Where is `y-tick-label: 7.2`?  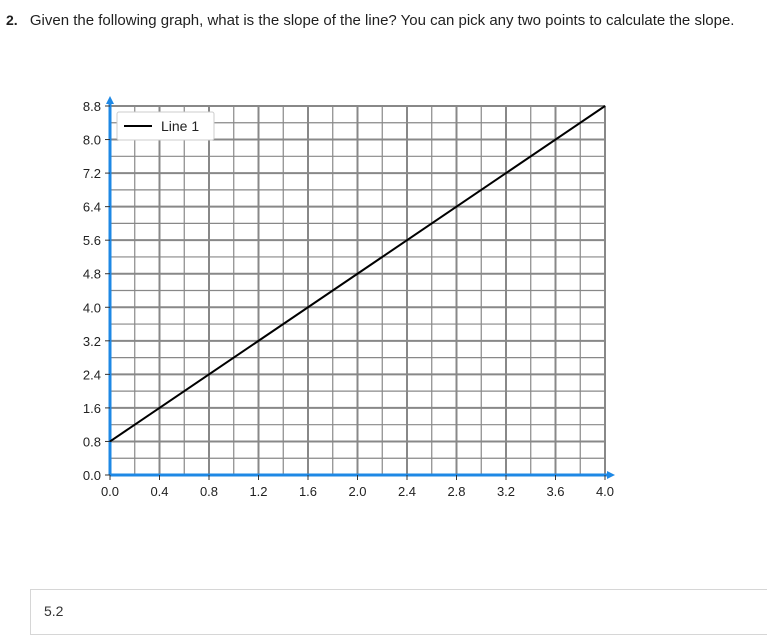 y-tick-label: 7.2 is located at coordinates (92, 173).